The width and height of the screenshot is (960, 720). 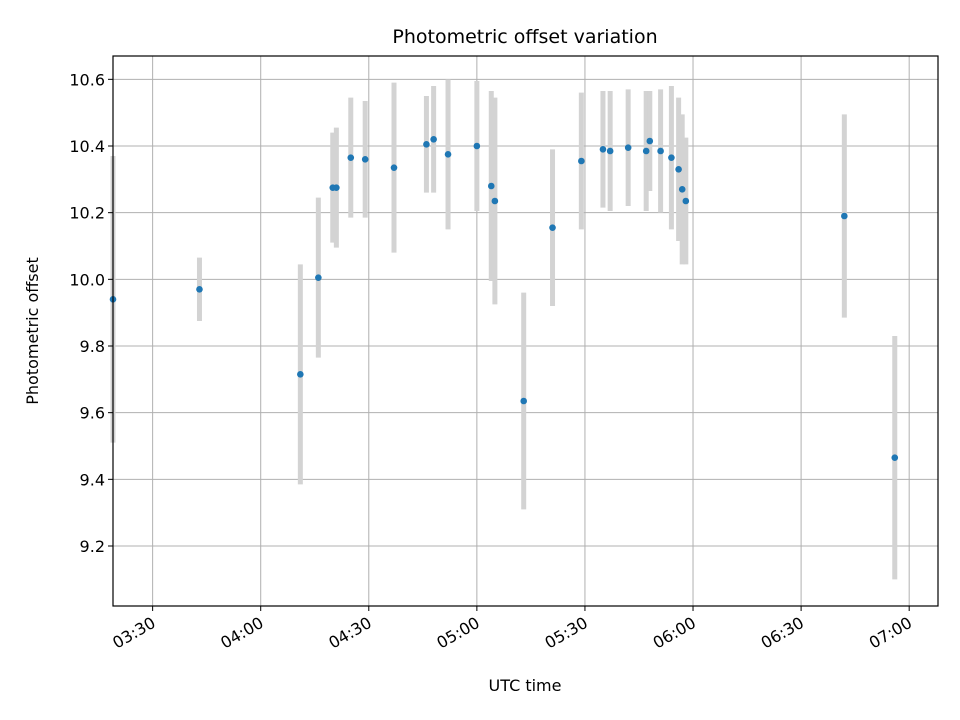 What do you see at coordinates (92, 346) in the screenshot?
I see `y-tick-label: 9.8` at bounding box center [92, 346].